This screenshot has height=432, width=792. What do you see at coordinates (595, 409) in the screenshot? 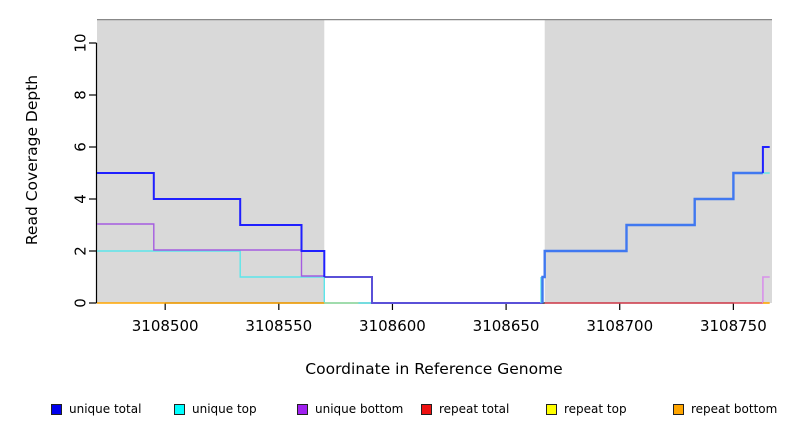
I see `legend-label: repeat top` at bounding box center [595, 409].